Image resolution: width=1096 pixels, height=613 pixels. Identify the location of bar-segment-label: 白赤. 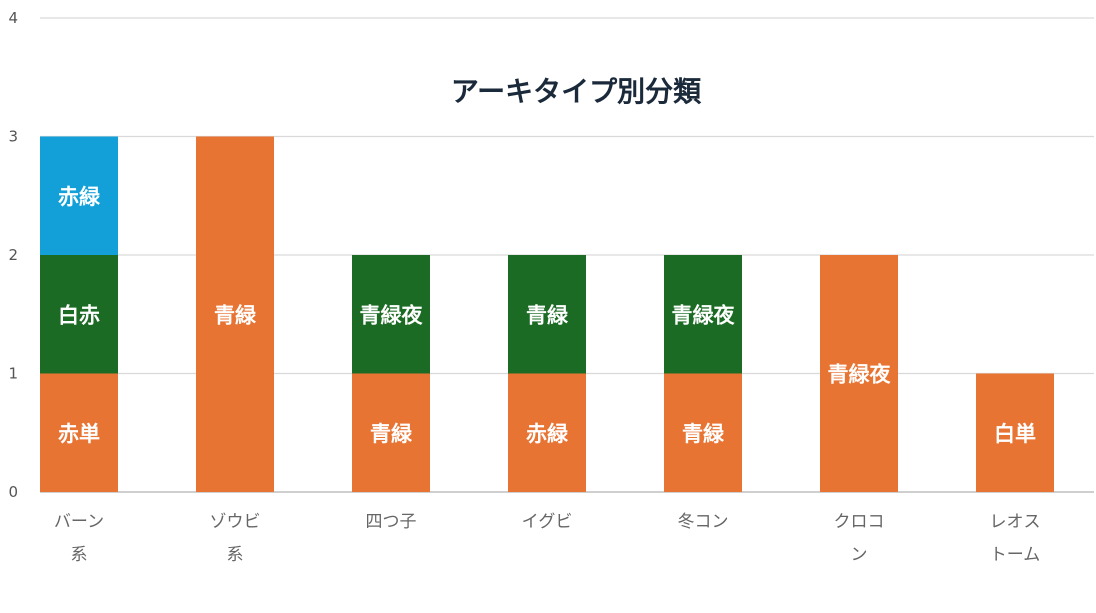
(79, 315).